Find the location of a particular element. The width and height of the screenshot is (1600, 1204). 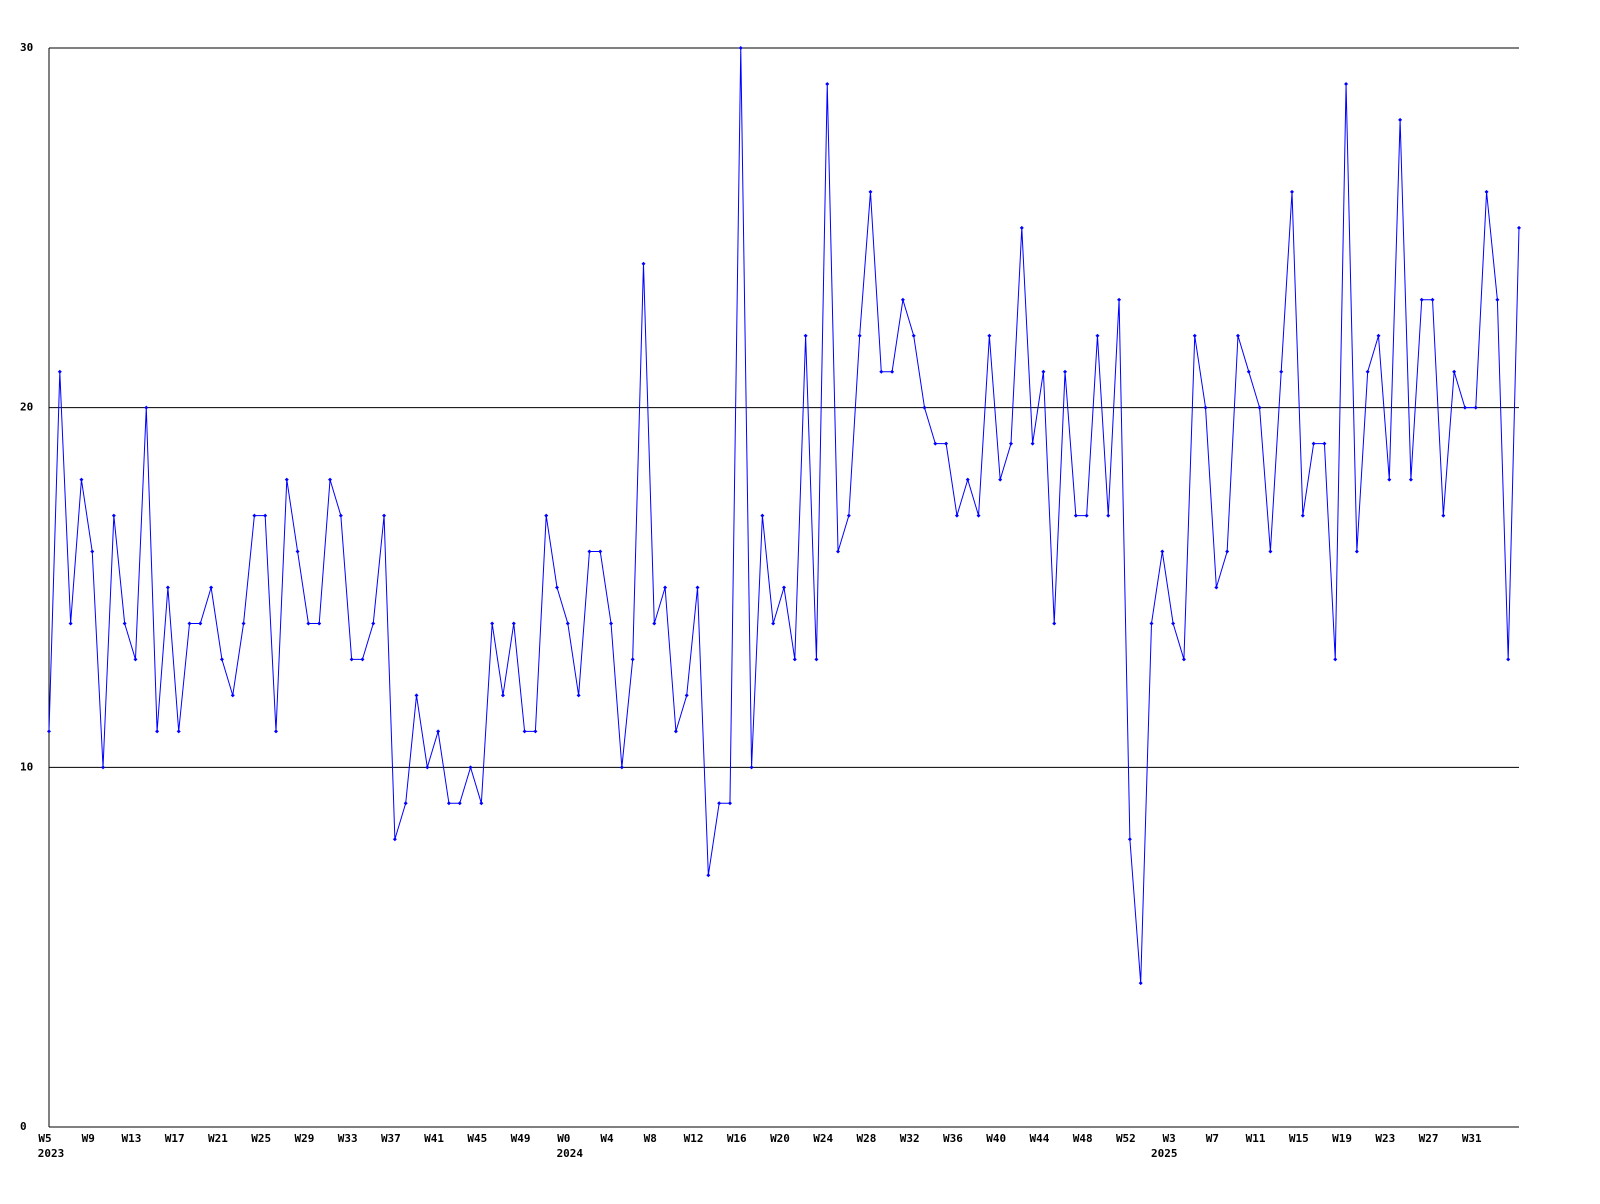

x-tick-label: W21 is located at coordinates (218, 1138).